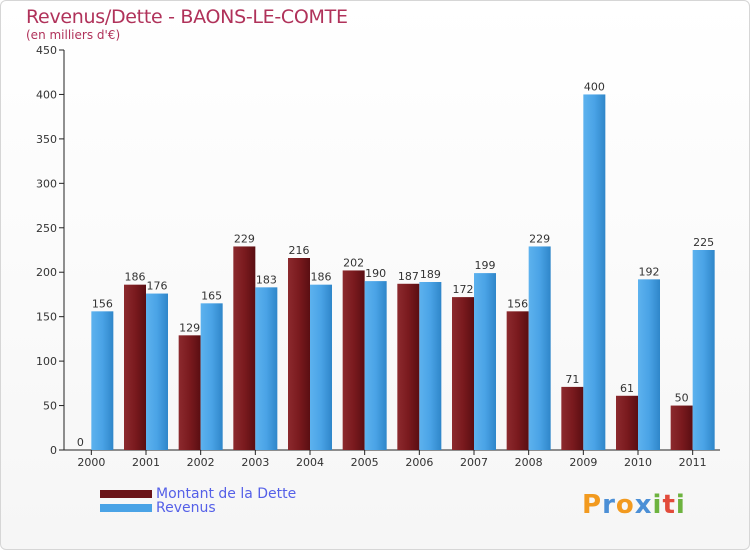 This screenshot has height=550, width=750. What do you see at coordinates (609, 505) in the screenshot?
I see `logo-letter: r` at bounding box center [609, 505].